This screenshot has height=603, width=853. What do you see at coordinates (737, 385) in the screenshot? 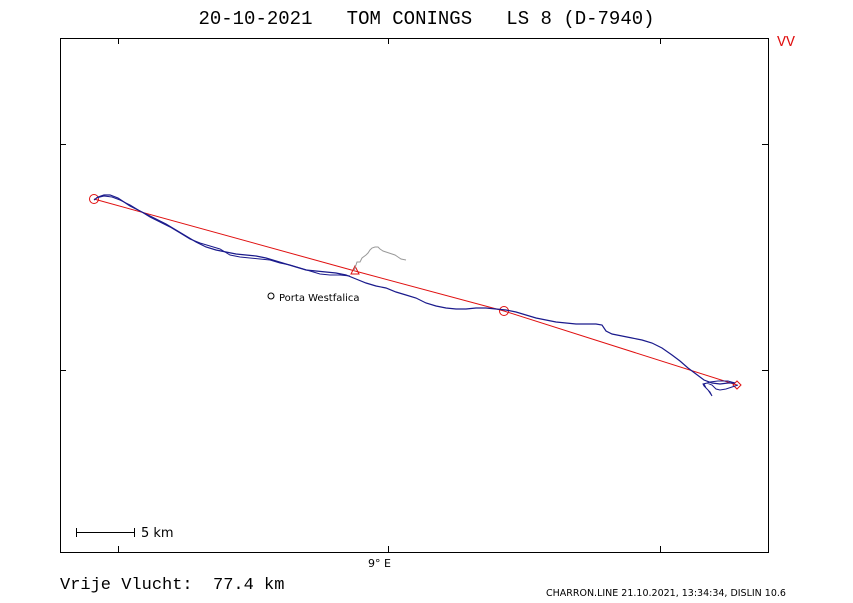
I see `finish-point` at bounding box center [737, 385].